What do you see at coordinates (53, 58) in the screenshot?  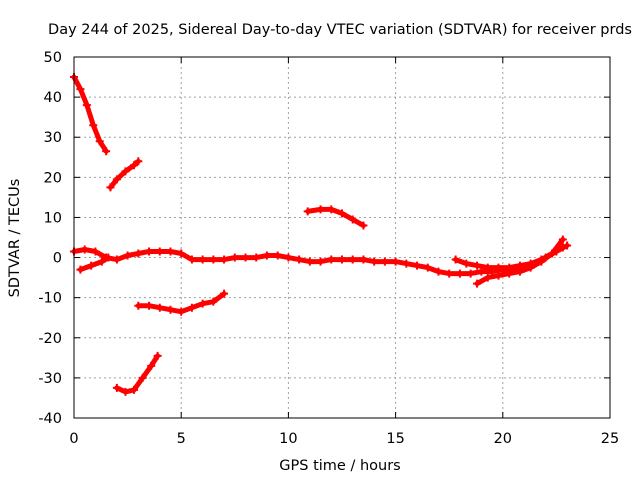 I see `y-tick-label: 50` at bounding box center [53, 58].